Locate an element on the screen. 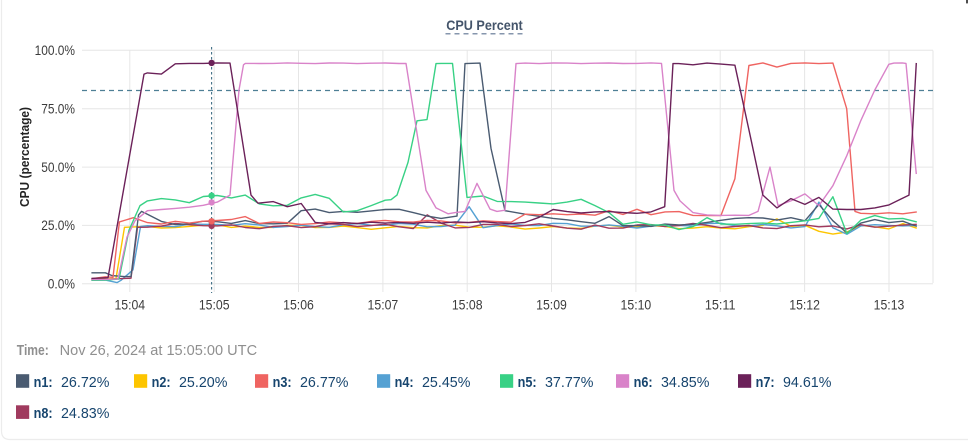 This screenshot has width=968, height=441. svg-text: Time: is located at coordinates (33, 351).